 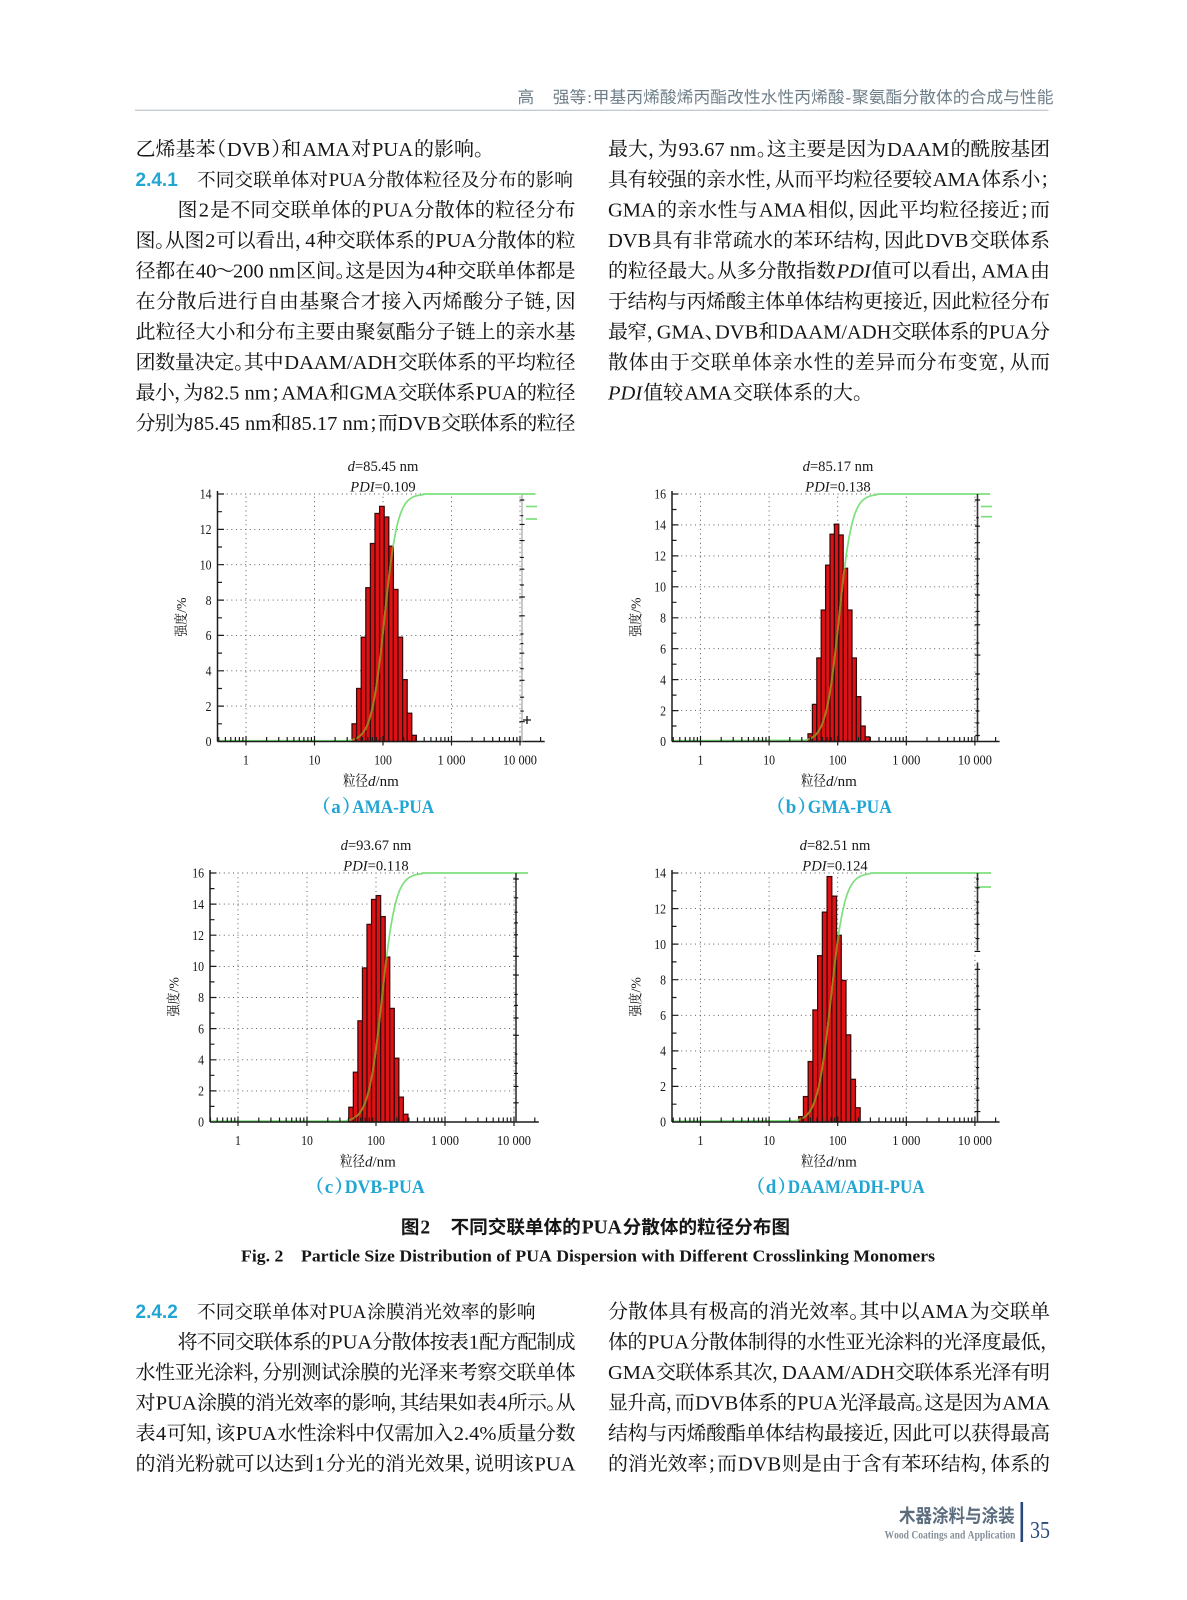 What do you see at coordinates (951, 1536) in the screenshot?
I see `svg-text: Wood Coatings and Application` at bounding box center [951, 1536].